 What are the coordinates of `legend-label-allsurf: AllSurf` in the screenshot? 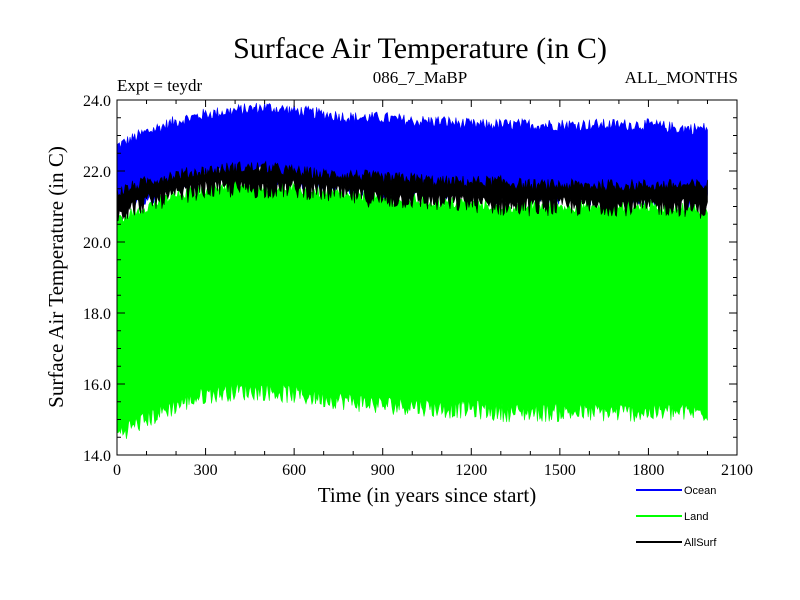 It's located at (700, 543).